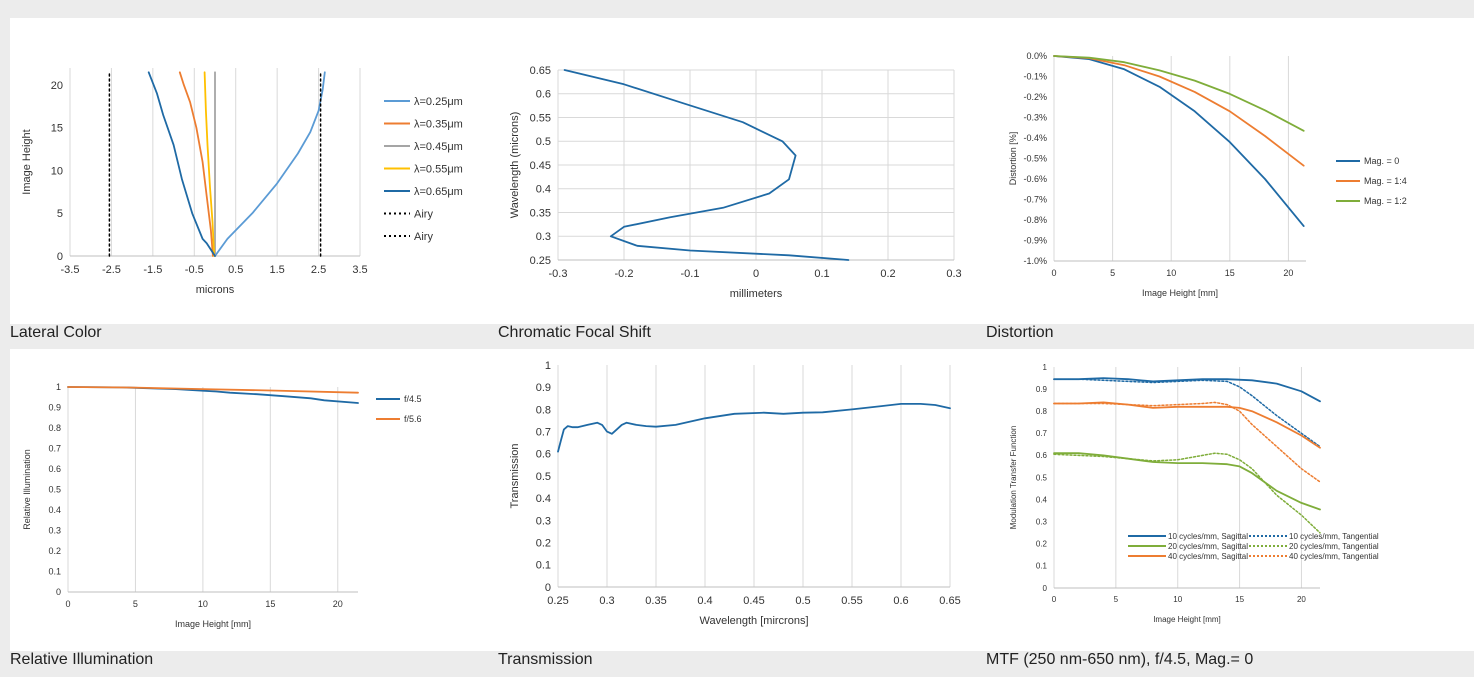 Image resolution: width=1474 pixels, height=677 pixels. Describe the element at coordinates (756, 274) in the screenshot. I see `focal-xtick-label: 0` at that location.